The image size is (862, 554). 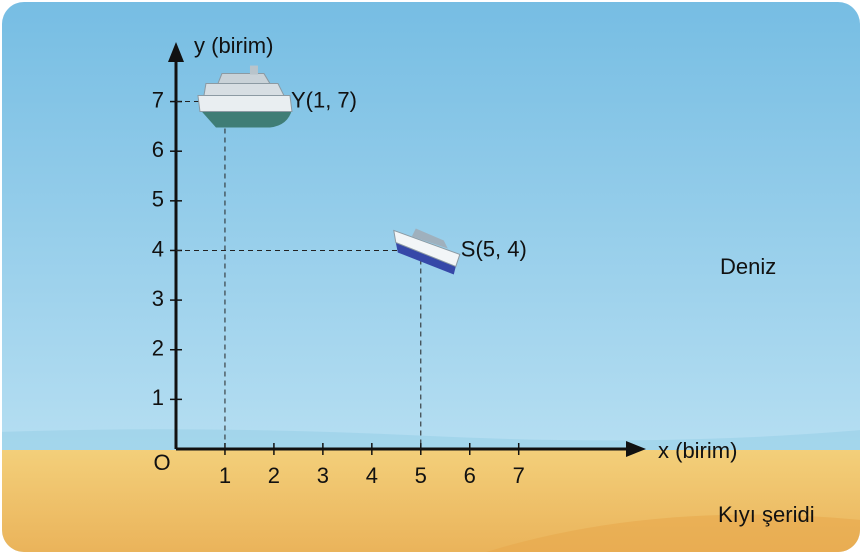 I want to click on y-tick-label: 2, so click(x=158, y=348).